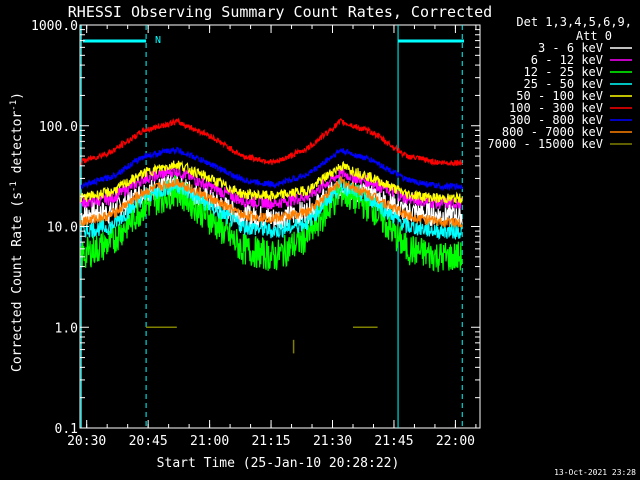 This screenshot has width=640, height=480. I want to click on legend-header-2: Att 0, so click(594, 36).